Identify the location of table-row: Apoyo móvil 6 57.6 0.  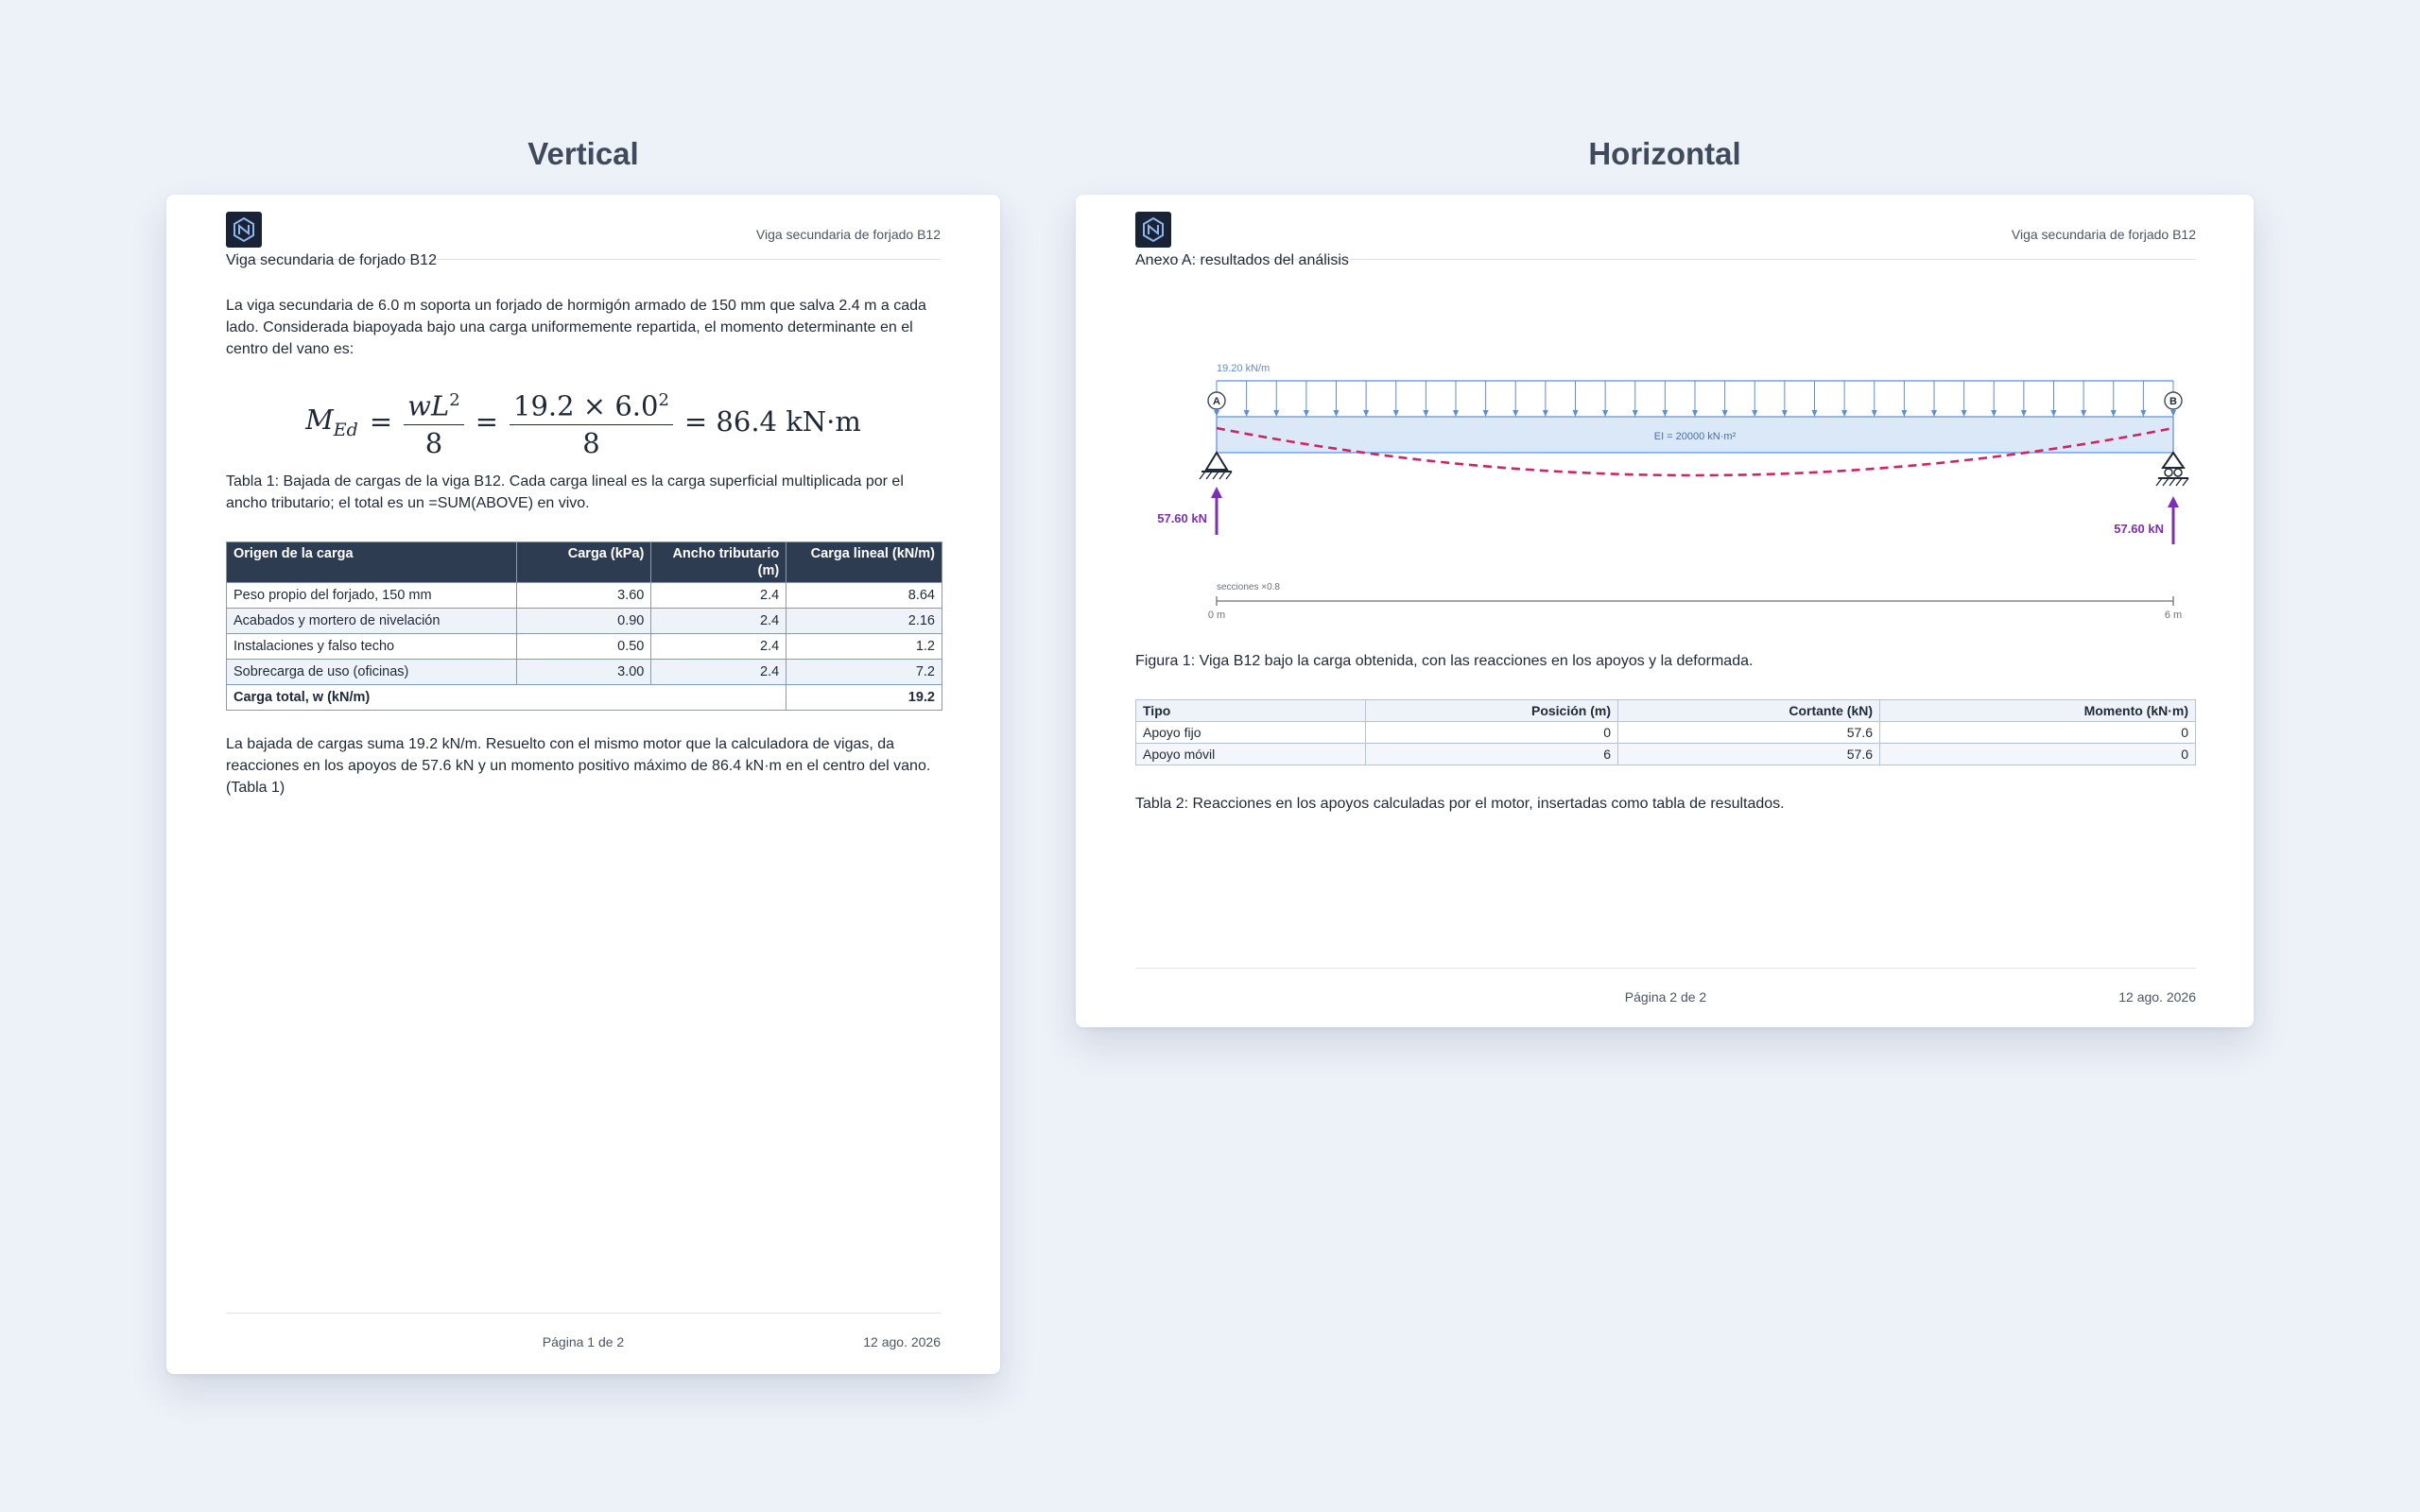
(1665, 754).